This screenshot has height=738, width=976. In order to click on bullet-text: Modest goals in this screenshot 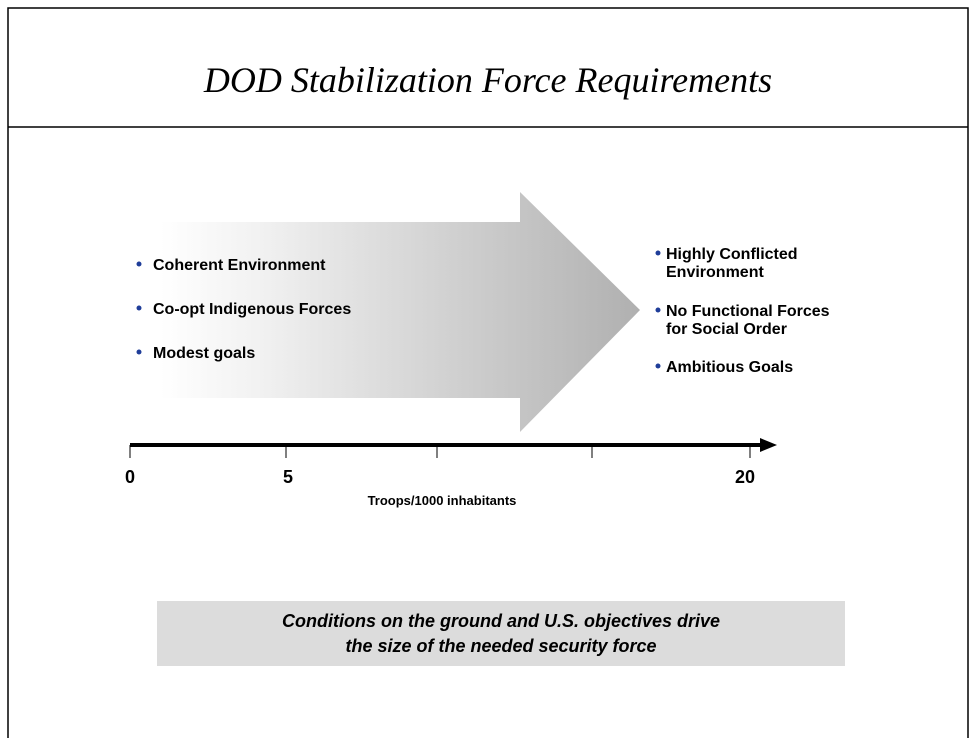, I will do `click(204, 353)`.